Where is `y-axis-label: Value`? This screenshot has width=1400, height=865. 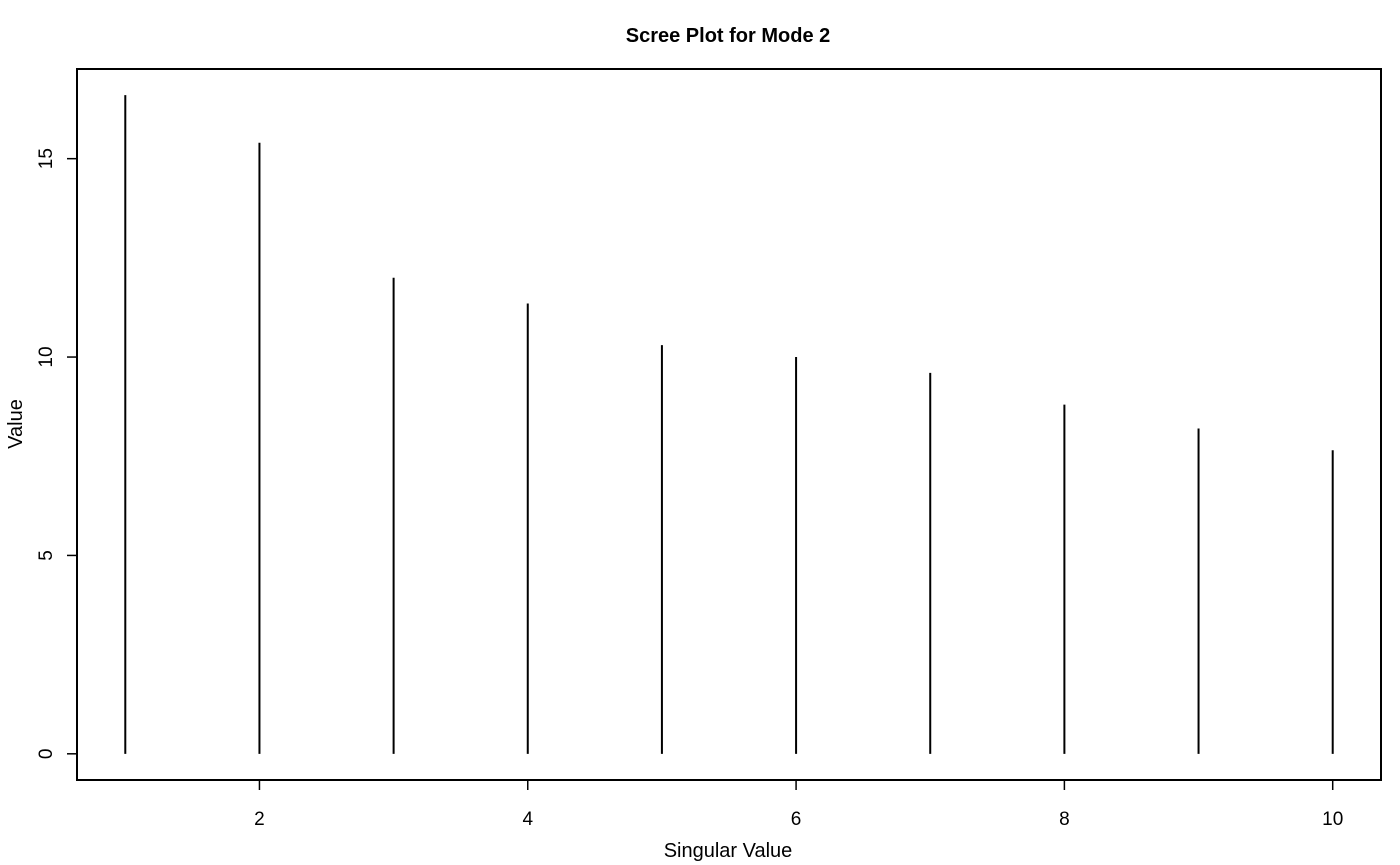 y-axis-label: Value is located at coordinates (16, 424).